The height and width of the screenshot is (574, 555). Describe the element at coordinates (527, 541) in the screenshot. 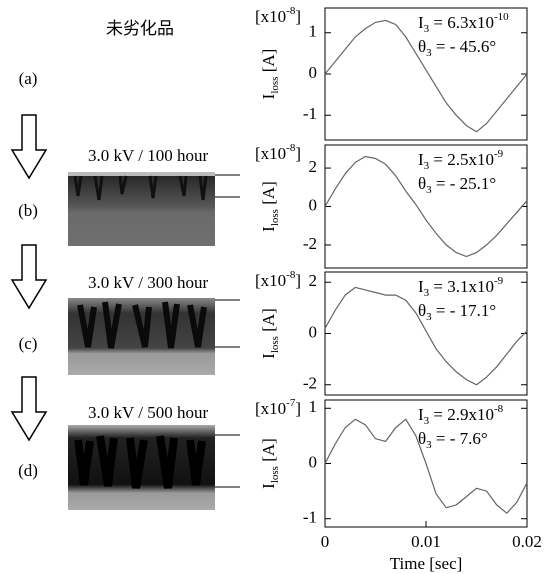

I see `x-tick-label: 0.02` at that location.